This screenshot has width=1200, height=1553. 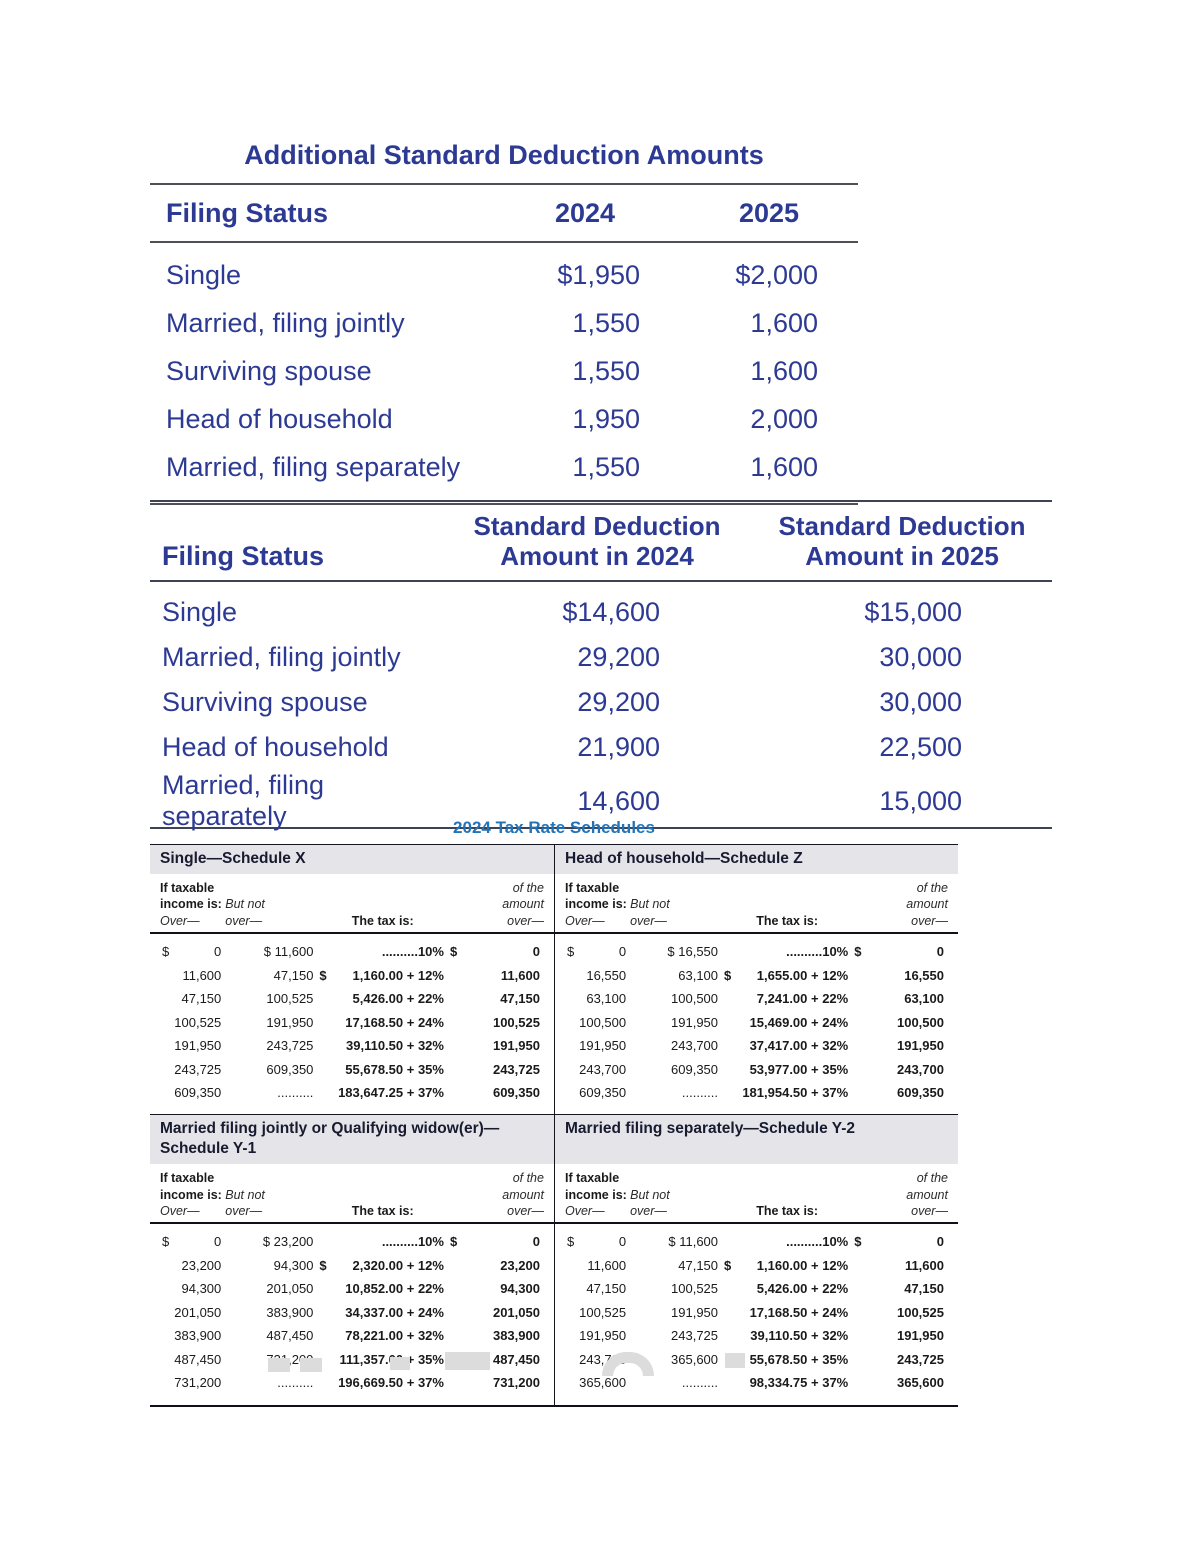 I want to click on column-header-filing-status: Filing Status, so click(x=247, y=212).